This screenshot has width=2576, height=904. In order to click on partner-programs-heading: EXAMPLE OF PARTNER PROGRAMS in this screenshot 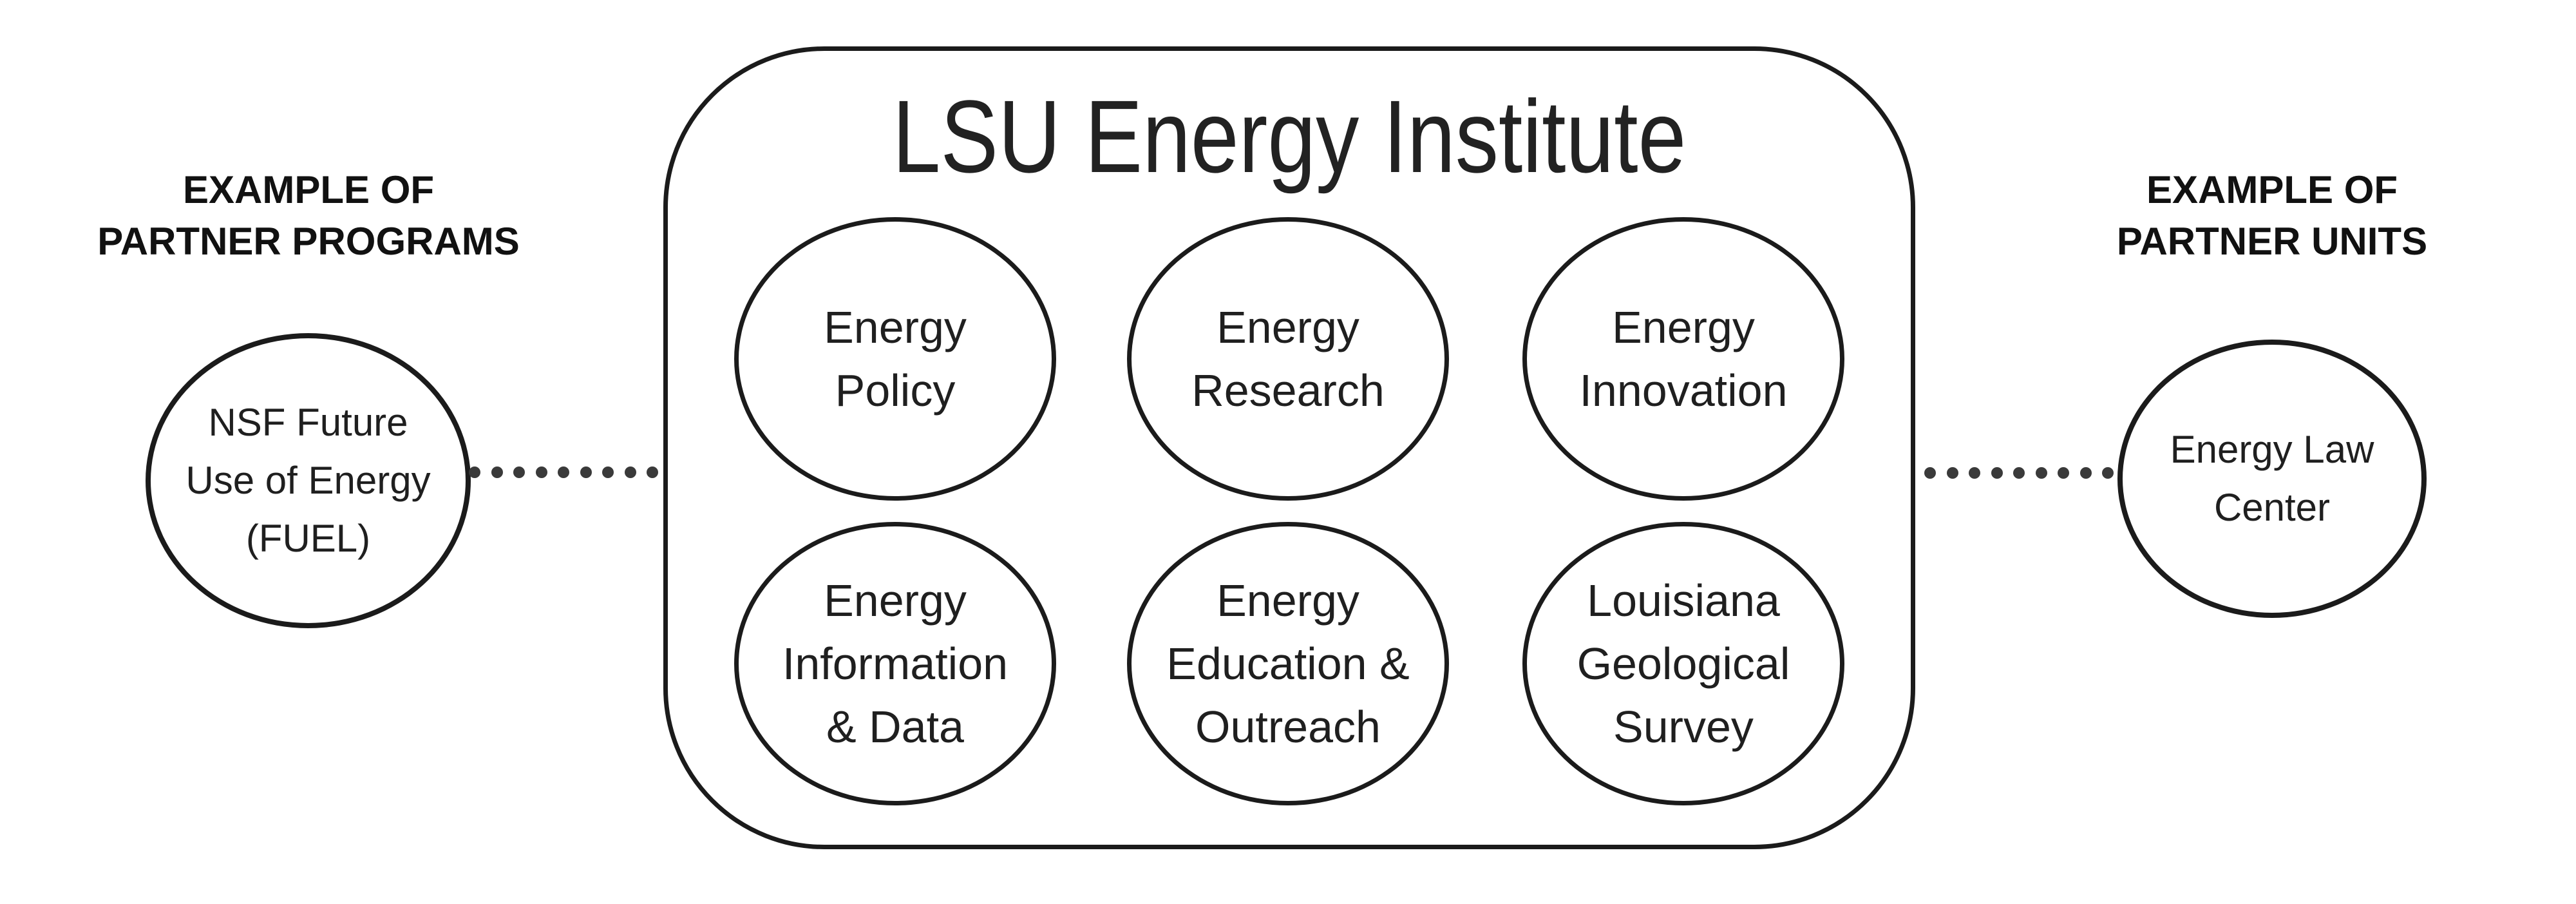, I will do `click(309, 216)`.